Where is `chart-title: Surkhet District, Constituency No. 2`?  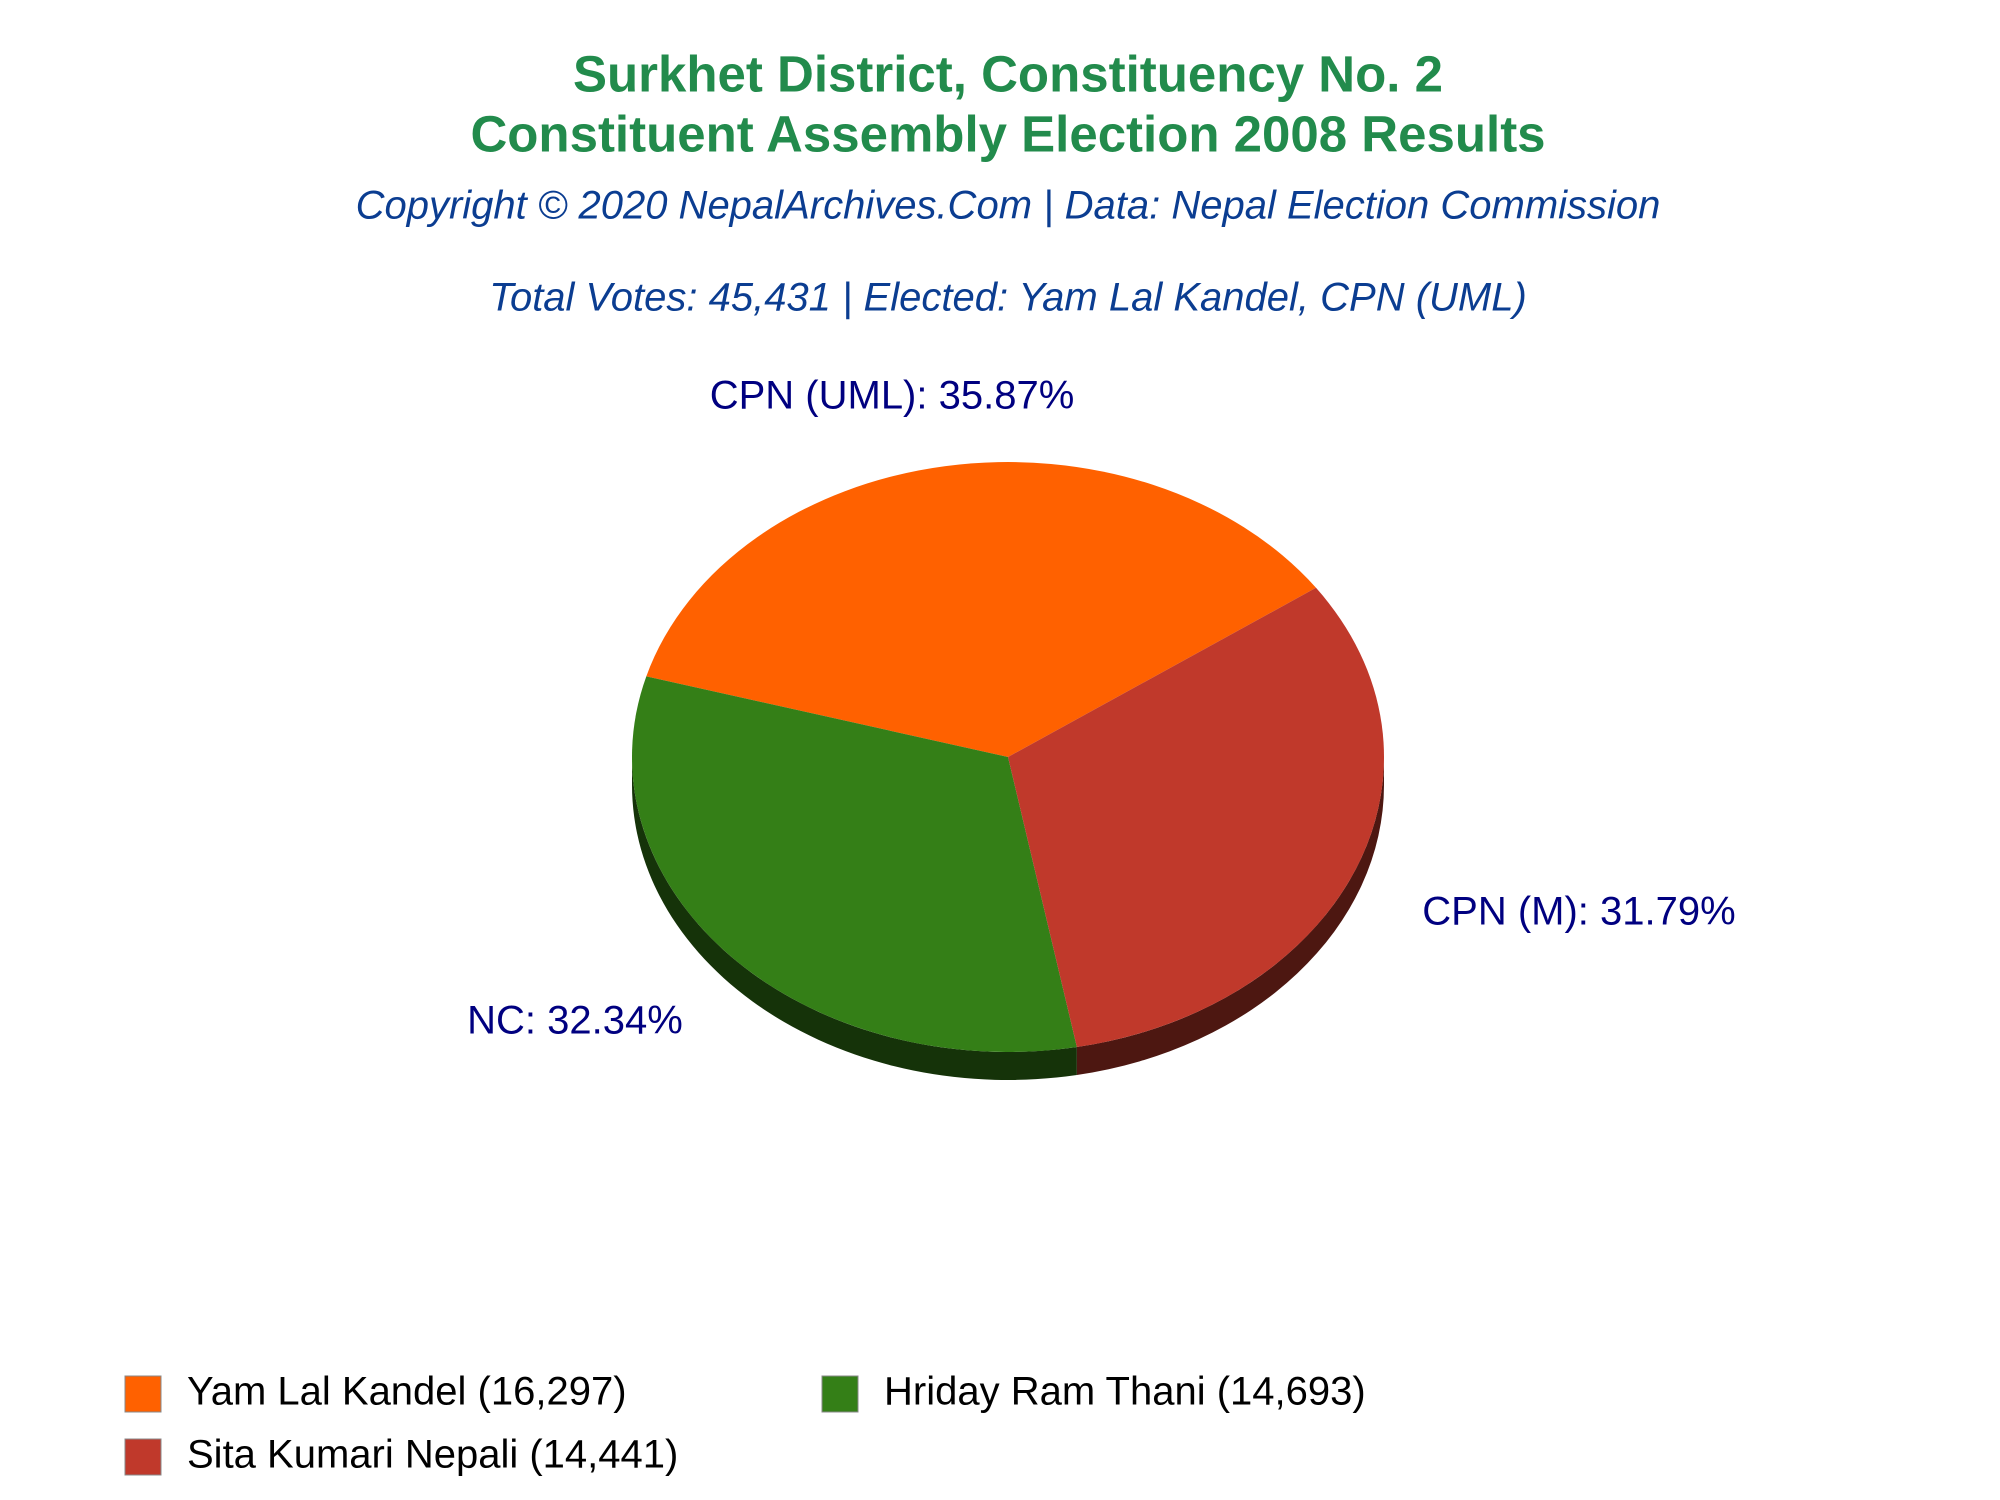 chart-title: Surkhet District, Constituency No. 2 is located at coordinates (1008, 73).